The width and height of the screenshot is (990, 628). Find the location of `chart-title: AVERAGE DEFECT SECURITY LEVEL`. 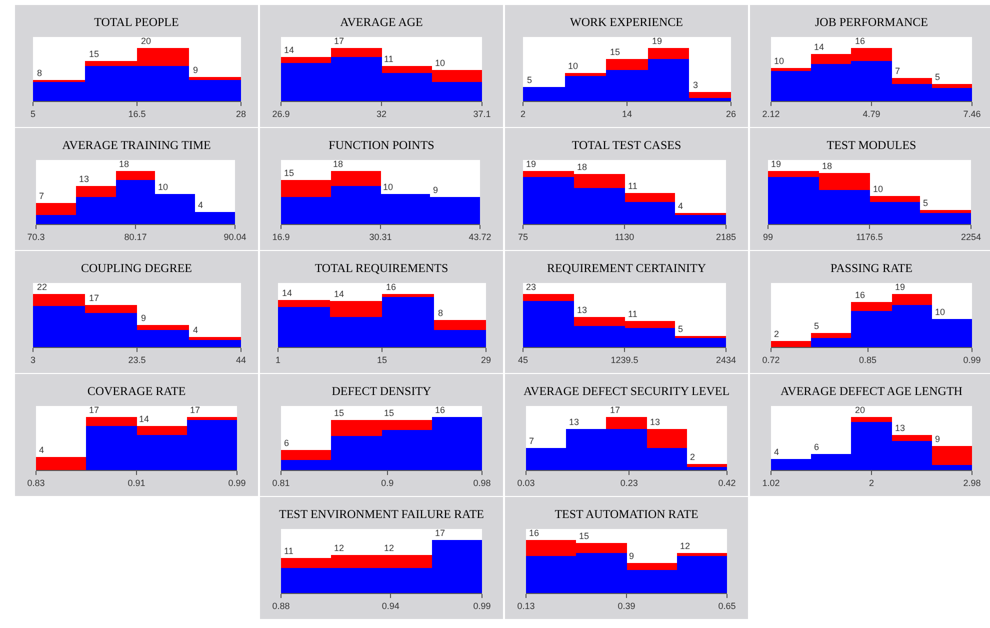

chart-title: AVERAGE DEFECT SECURITY LEVEL is located at coordinates (626, 391).